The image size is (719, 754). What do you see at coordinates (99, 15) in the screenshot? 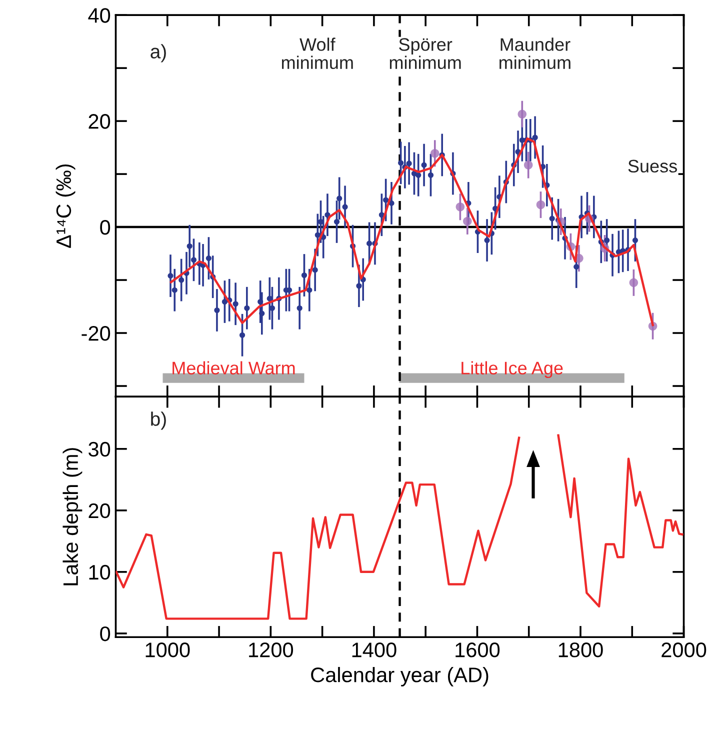
I see `y-tick-label: 40` at bounding box center [99, 15].